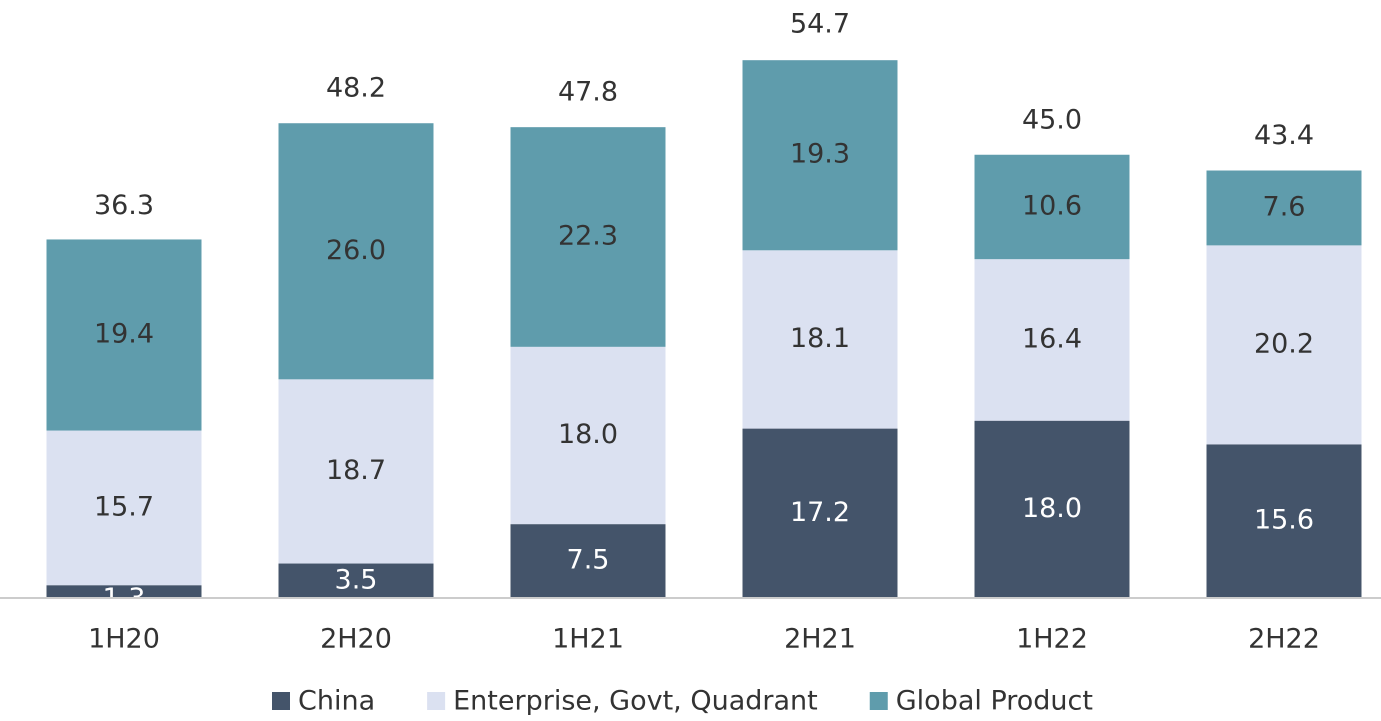 This screenshot has height=721, width=1381. I want to click on legend-label: China, so click(336, 701).